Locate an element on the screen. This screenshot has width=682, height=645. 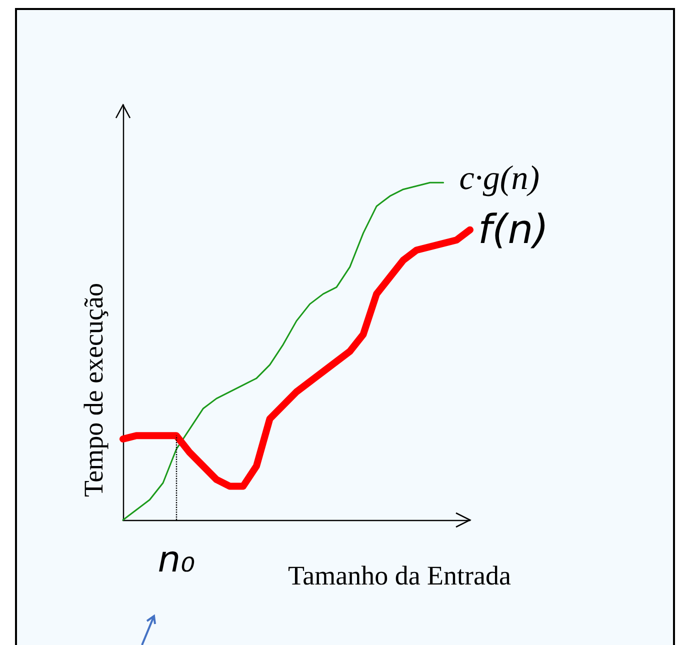
series-label: f(n) is located at coordinates (513, 229).